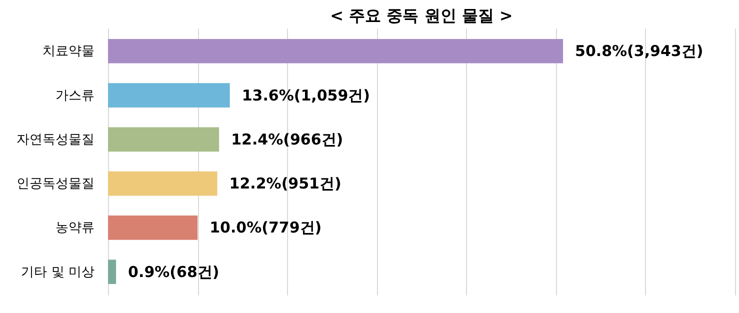 This screenshot has width=739, height=313. What do you see at coordinates (55, 184) in the screenshot?
I see `y-tick-label: 인공독성물질` at bounding box center [55, 184].